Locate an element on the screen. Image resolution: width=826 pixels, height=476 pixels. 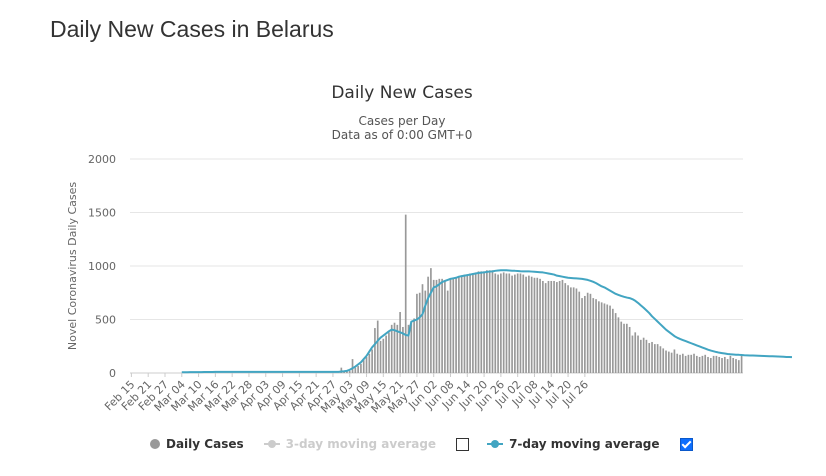
daily-cases-marker-icon is located at coordinates (155, 444).